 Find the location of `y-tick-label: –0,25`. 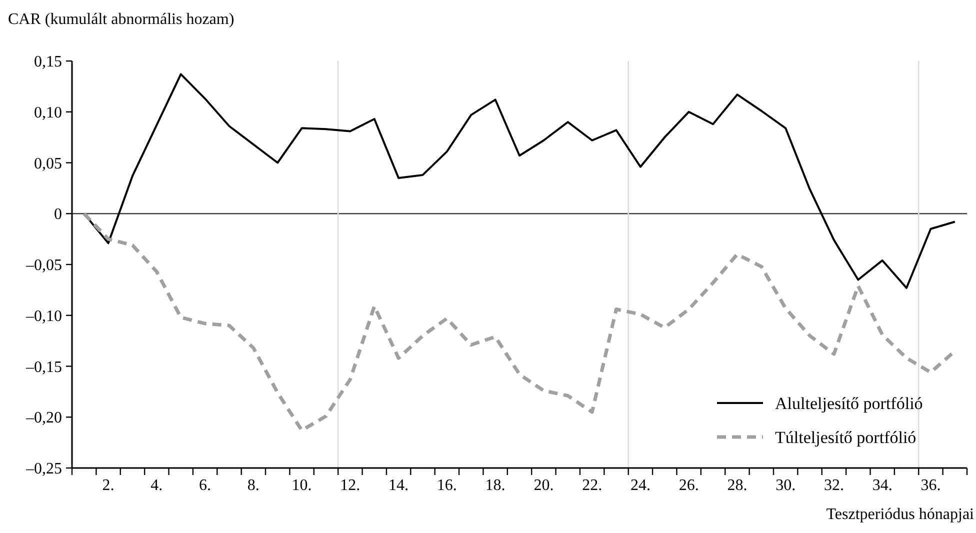

y-tick-label: –0,25 is located at coordinates (43, 469).